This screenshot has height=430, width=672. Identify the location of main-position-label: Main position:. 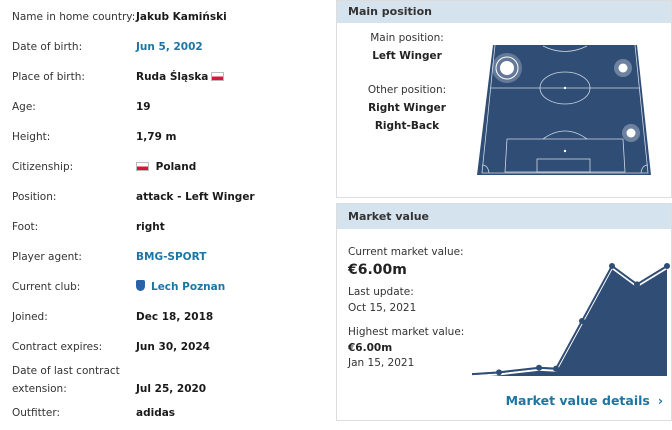
(407, 38).